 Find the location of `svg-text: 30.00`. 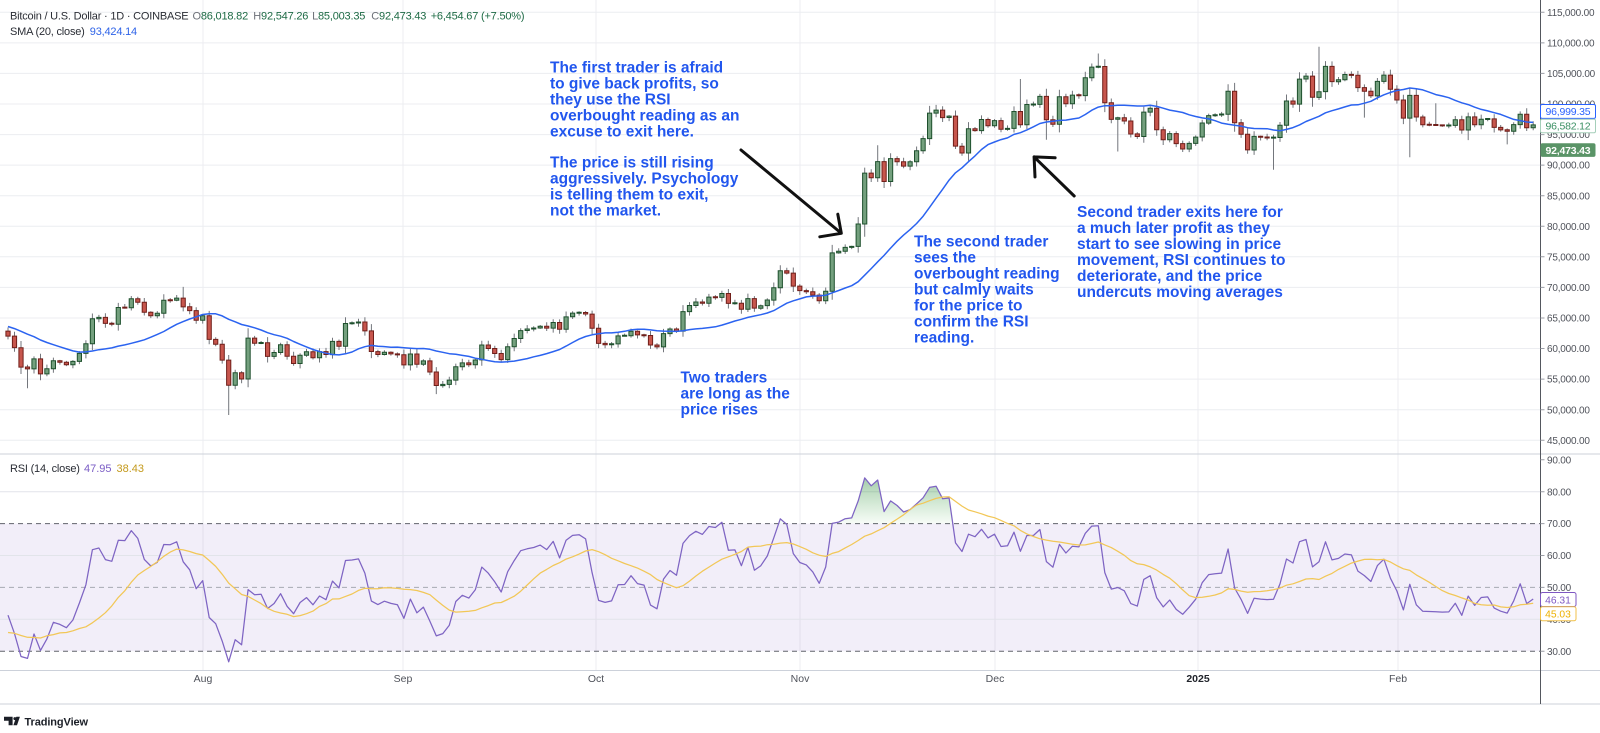

svg-text: 30.00 is located at coordinates (1559, 652).